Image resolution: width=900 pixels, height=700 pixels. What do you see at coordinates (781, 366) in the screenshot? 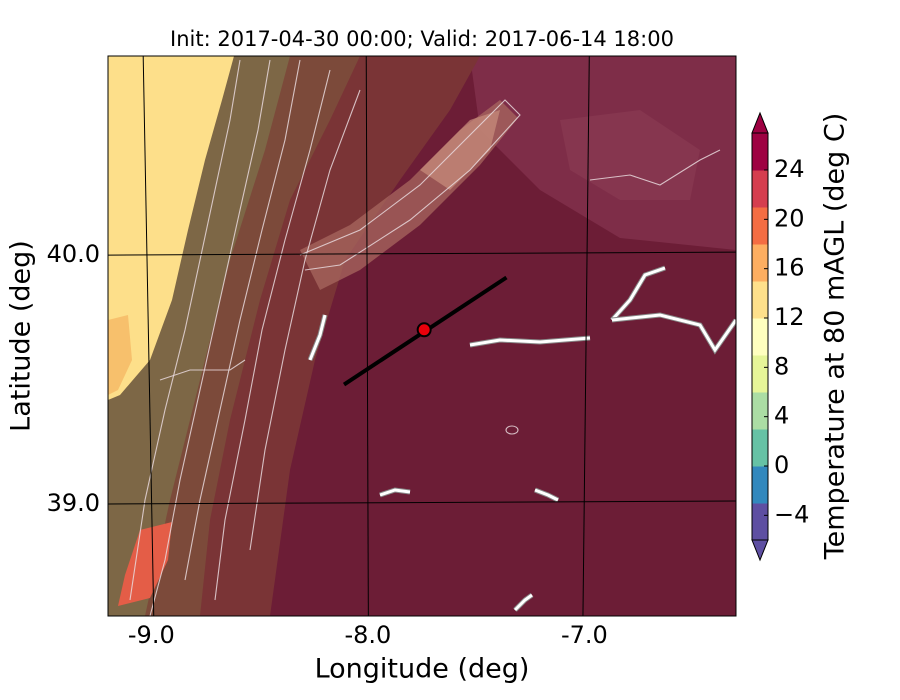
I see `colorbar-tick-label: 8` at bounding box center [781, 366].